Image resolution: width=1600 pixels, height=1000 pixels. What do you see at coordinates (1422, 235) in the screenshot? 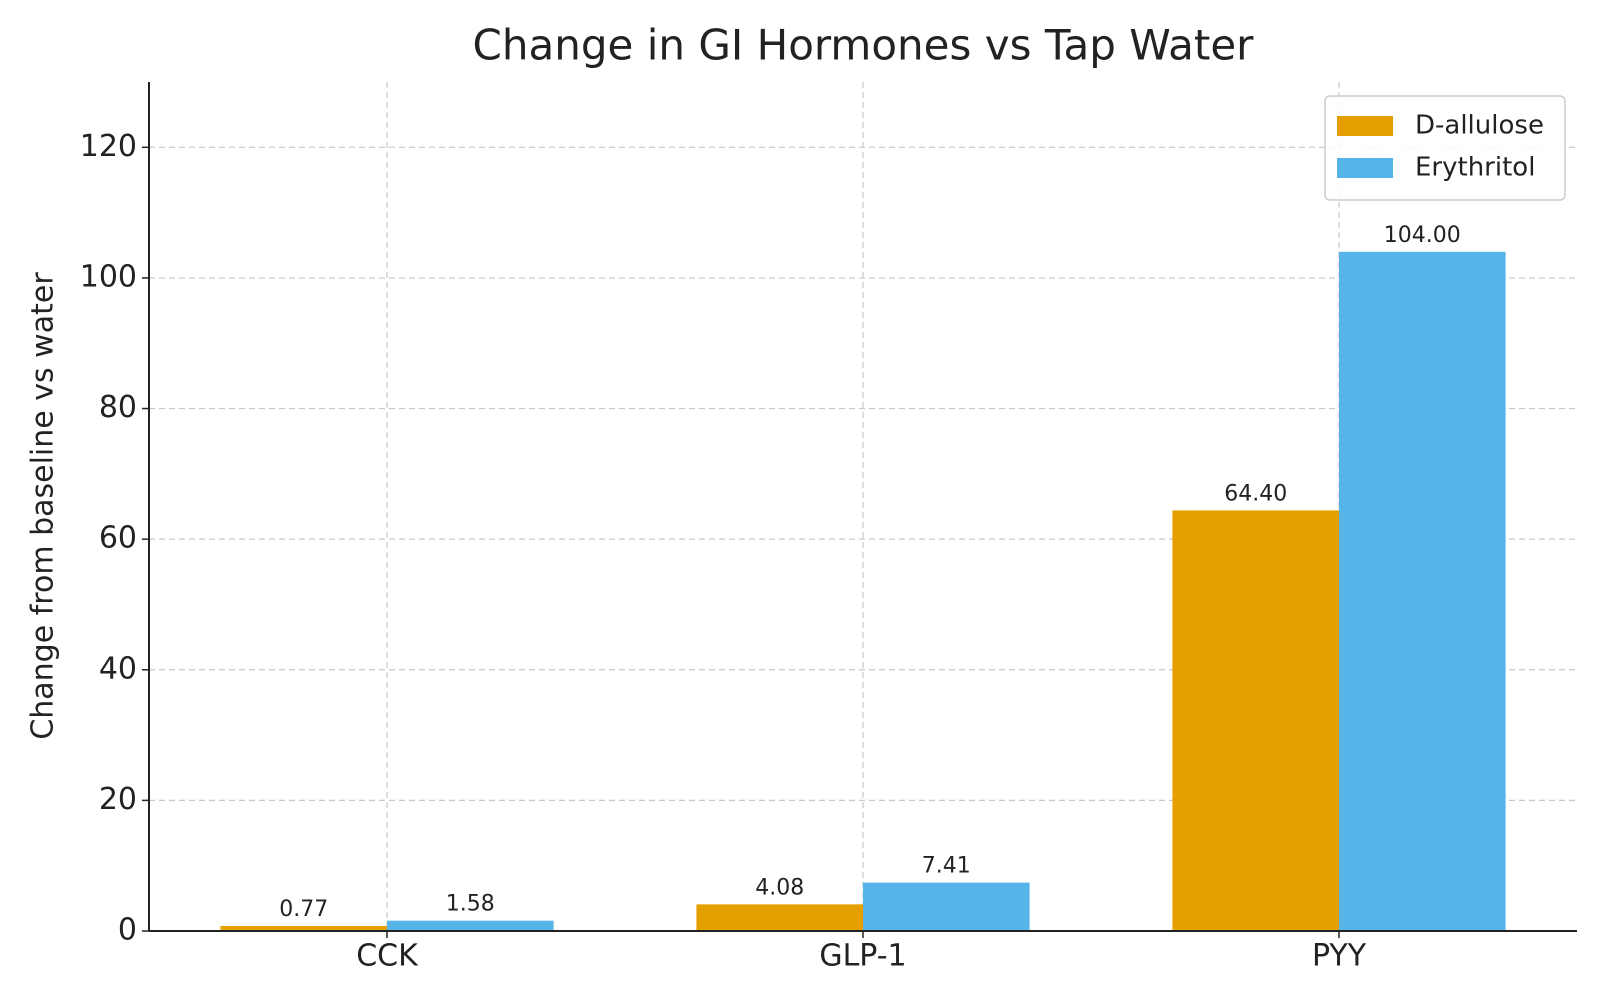
I see `value-label: 104.00` at bounding box center [1422, 235].